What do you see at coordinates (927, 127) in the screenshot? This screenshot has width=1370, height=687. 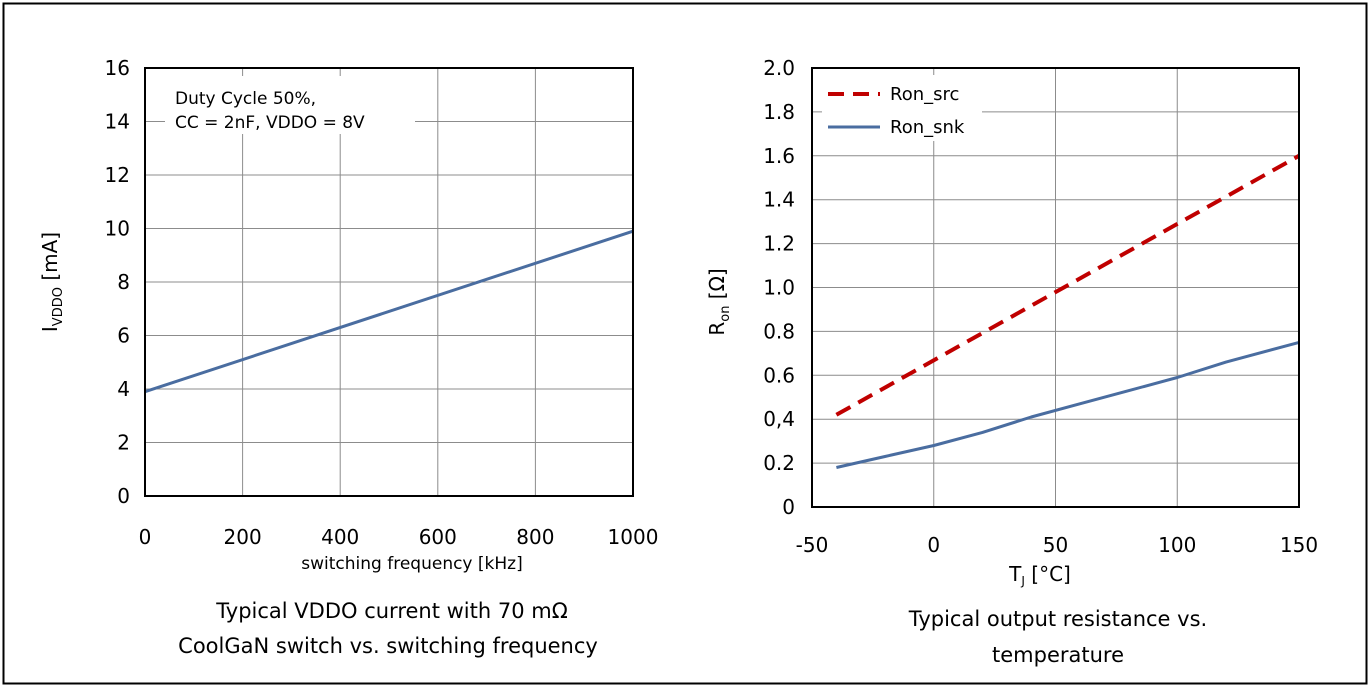 I see `legend-label-ron-snk: Ron_snk` at bounding box center [927, 127].